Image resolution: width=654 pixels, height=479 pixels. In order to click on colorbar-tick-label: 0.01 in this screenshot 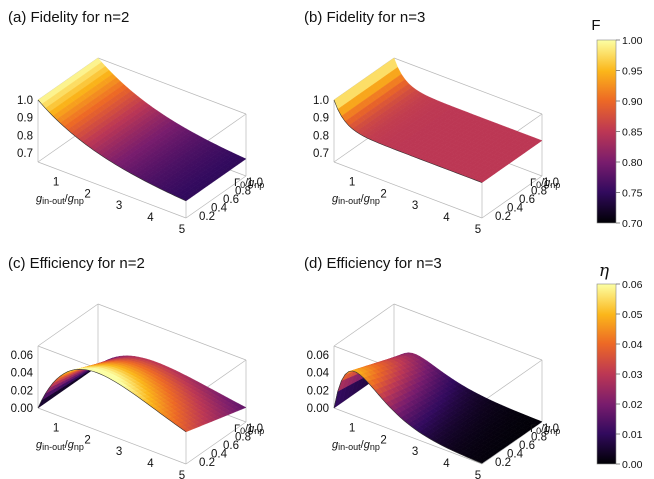, I will do `click(632, 435)`.